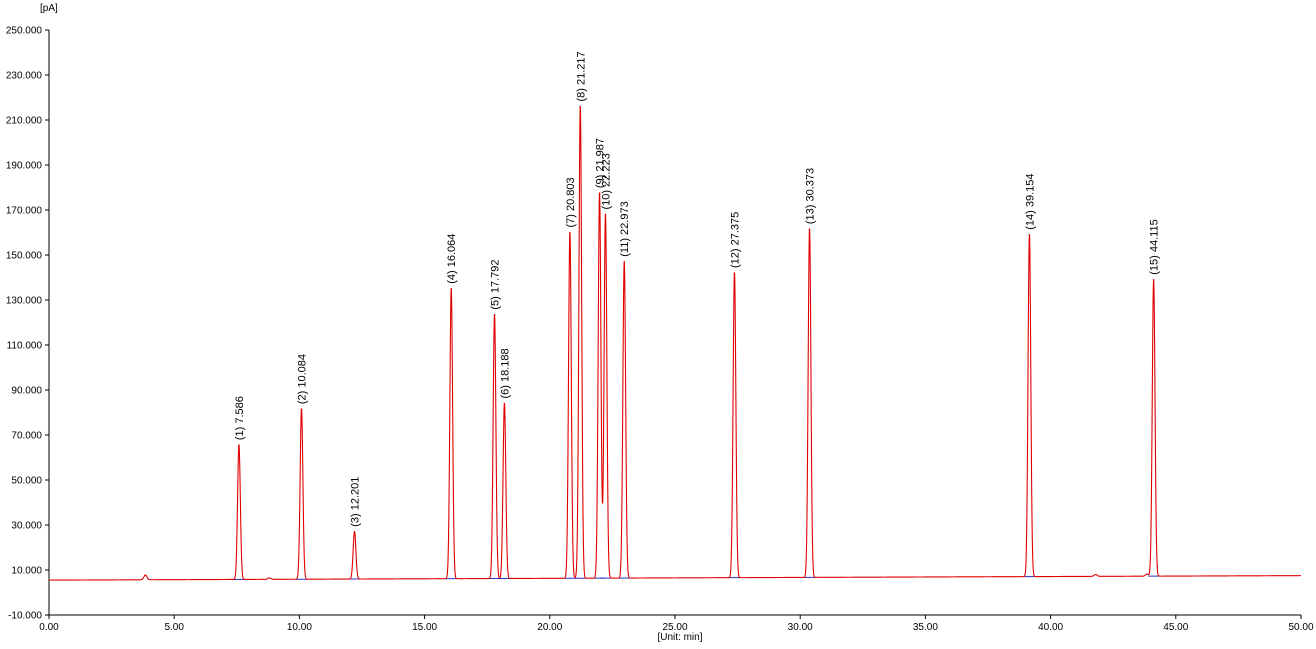  What do you see at coordinates (49, 8) in the screenshot?
I see `y-axis-unit-label: [pA]` at bounding box center [49, 8].